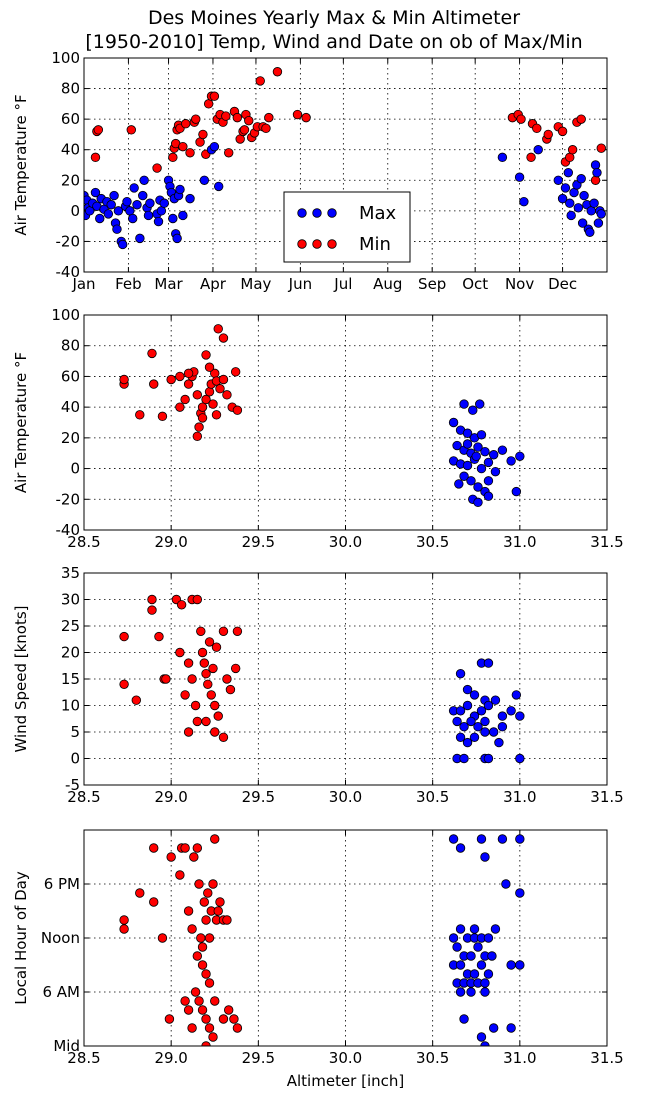 The image size is (654, 1100). Describe the element at coordinates (432, 284) in the screenshot. I see `x-tick-label: Sep` at that location.